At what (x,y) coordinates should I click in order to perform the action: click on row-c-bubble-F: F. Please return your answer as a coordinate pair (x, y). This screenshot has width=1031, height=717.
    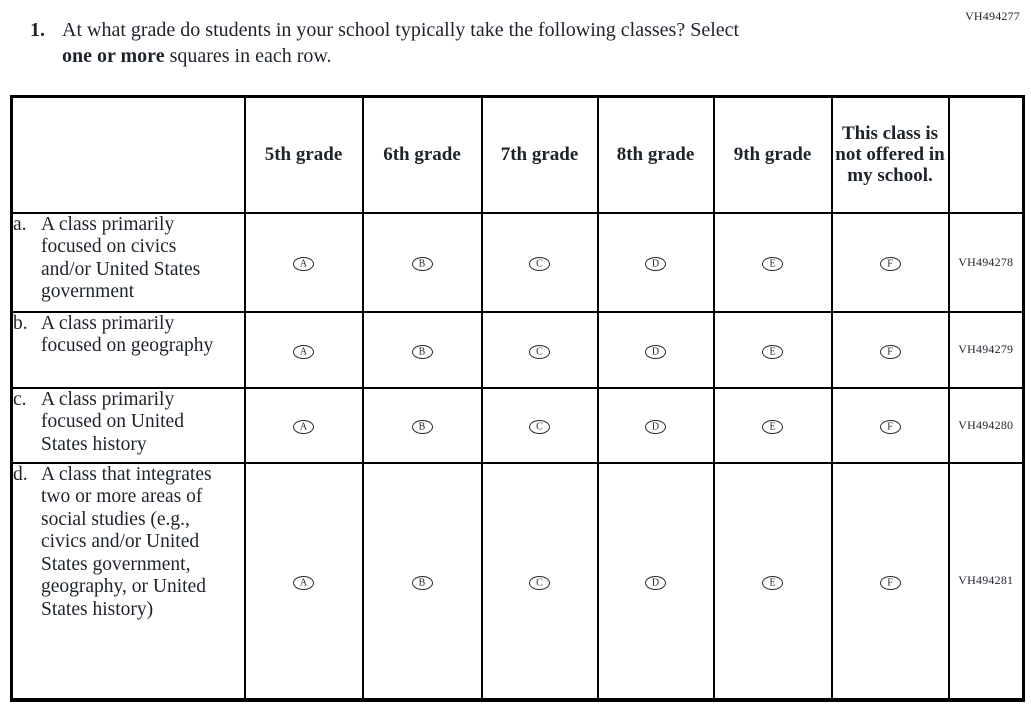
    Looking at the image, I should click on (890, 427).